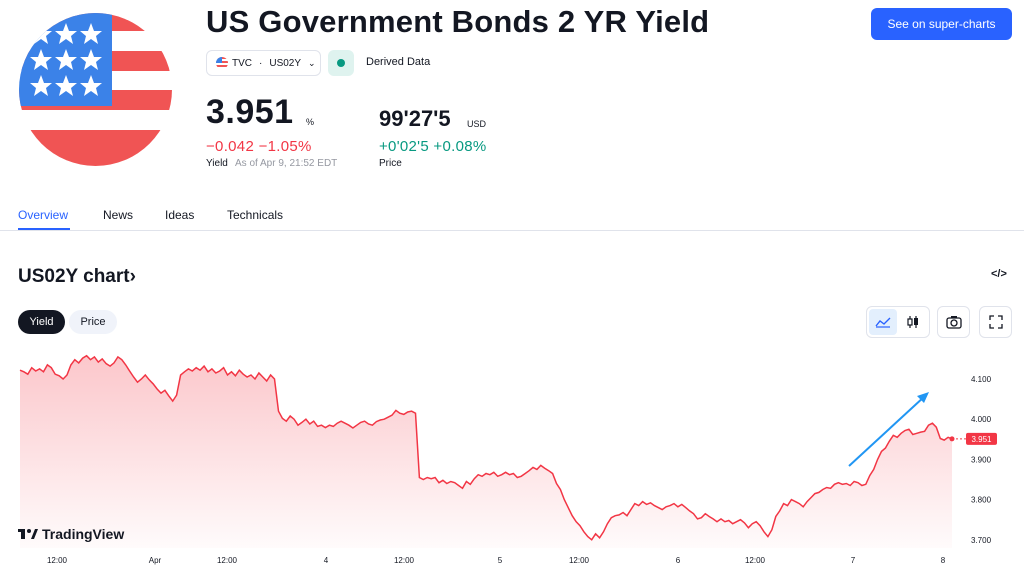 This screenshot has width=1024, height=575. Describe the element at coordinates (255, 215) in the screenshot. I see `tab-technicals: Technicals` at that location.